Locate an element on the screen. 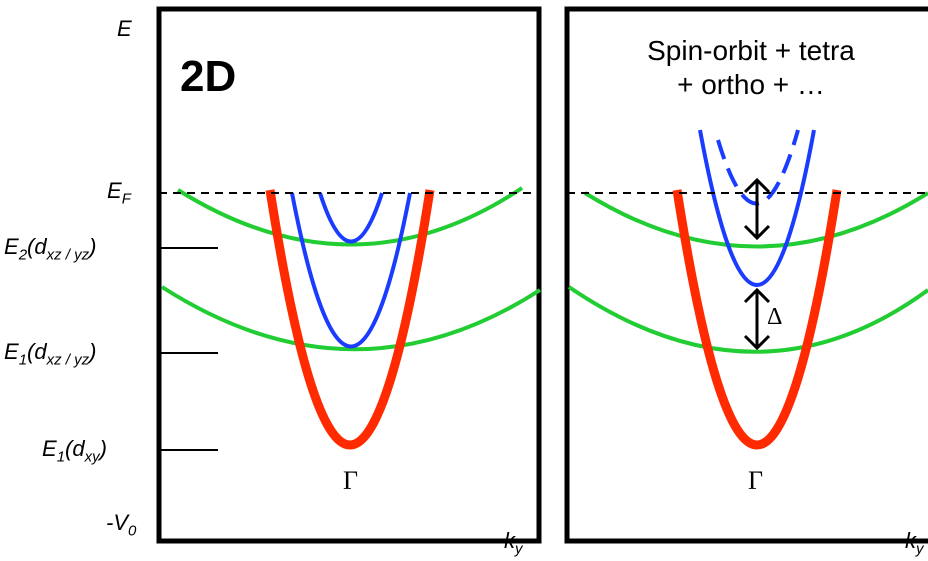 This screenshot has height=561, width=928. left-panel-title: 2D is located at coordinates (208, 76).